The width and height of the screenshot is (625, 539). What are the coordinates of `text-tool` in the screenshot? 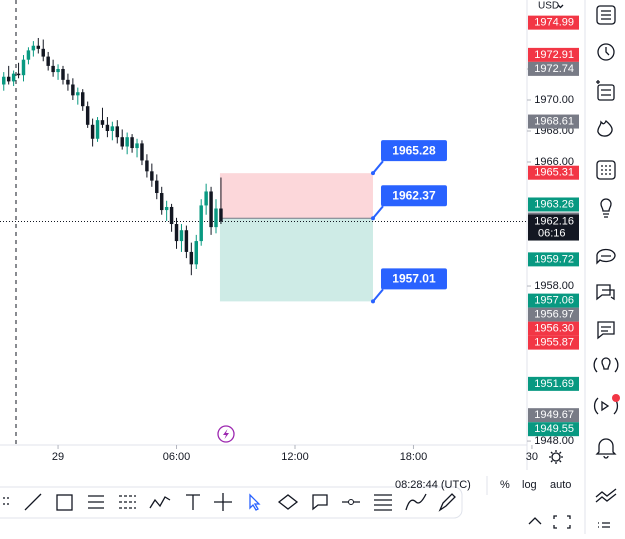 It's located at (193, 502).